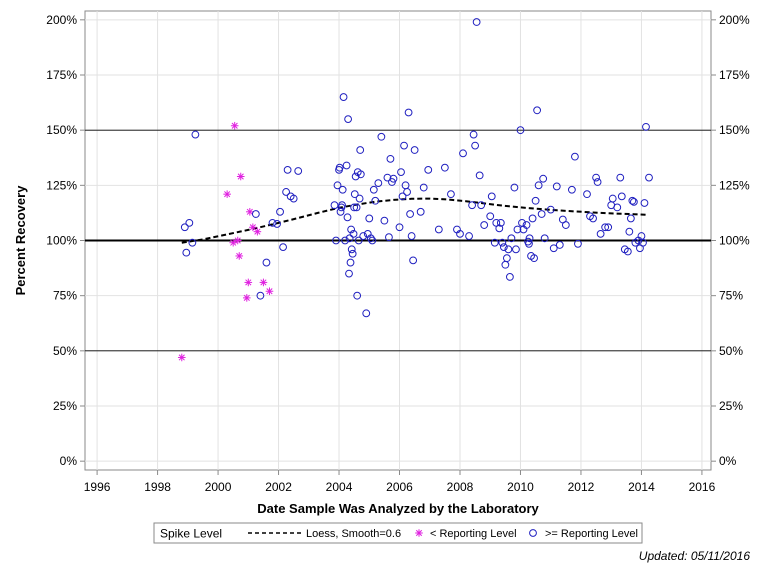 The width and height of the screenshot is (768, 576). I want to click on legend-box, so click(398, 533).